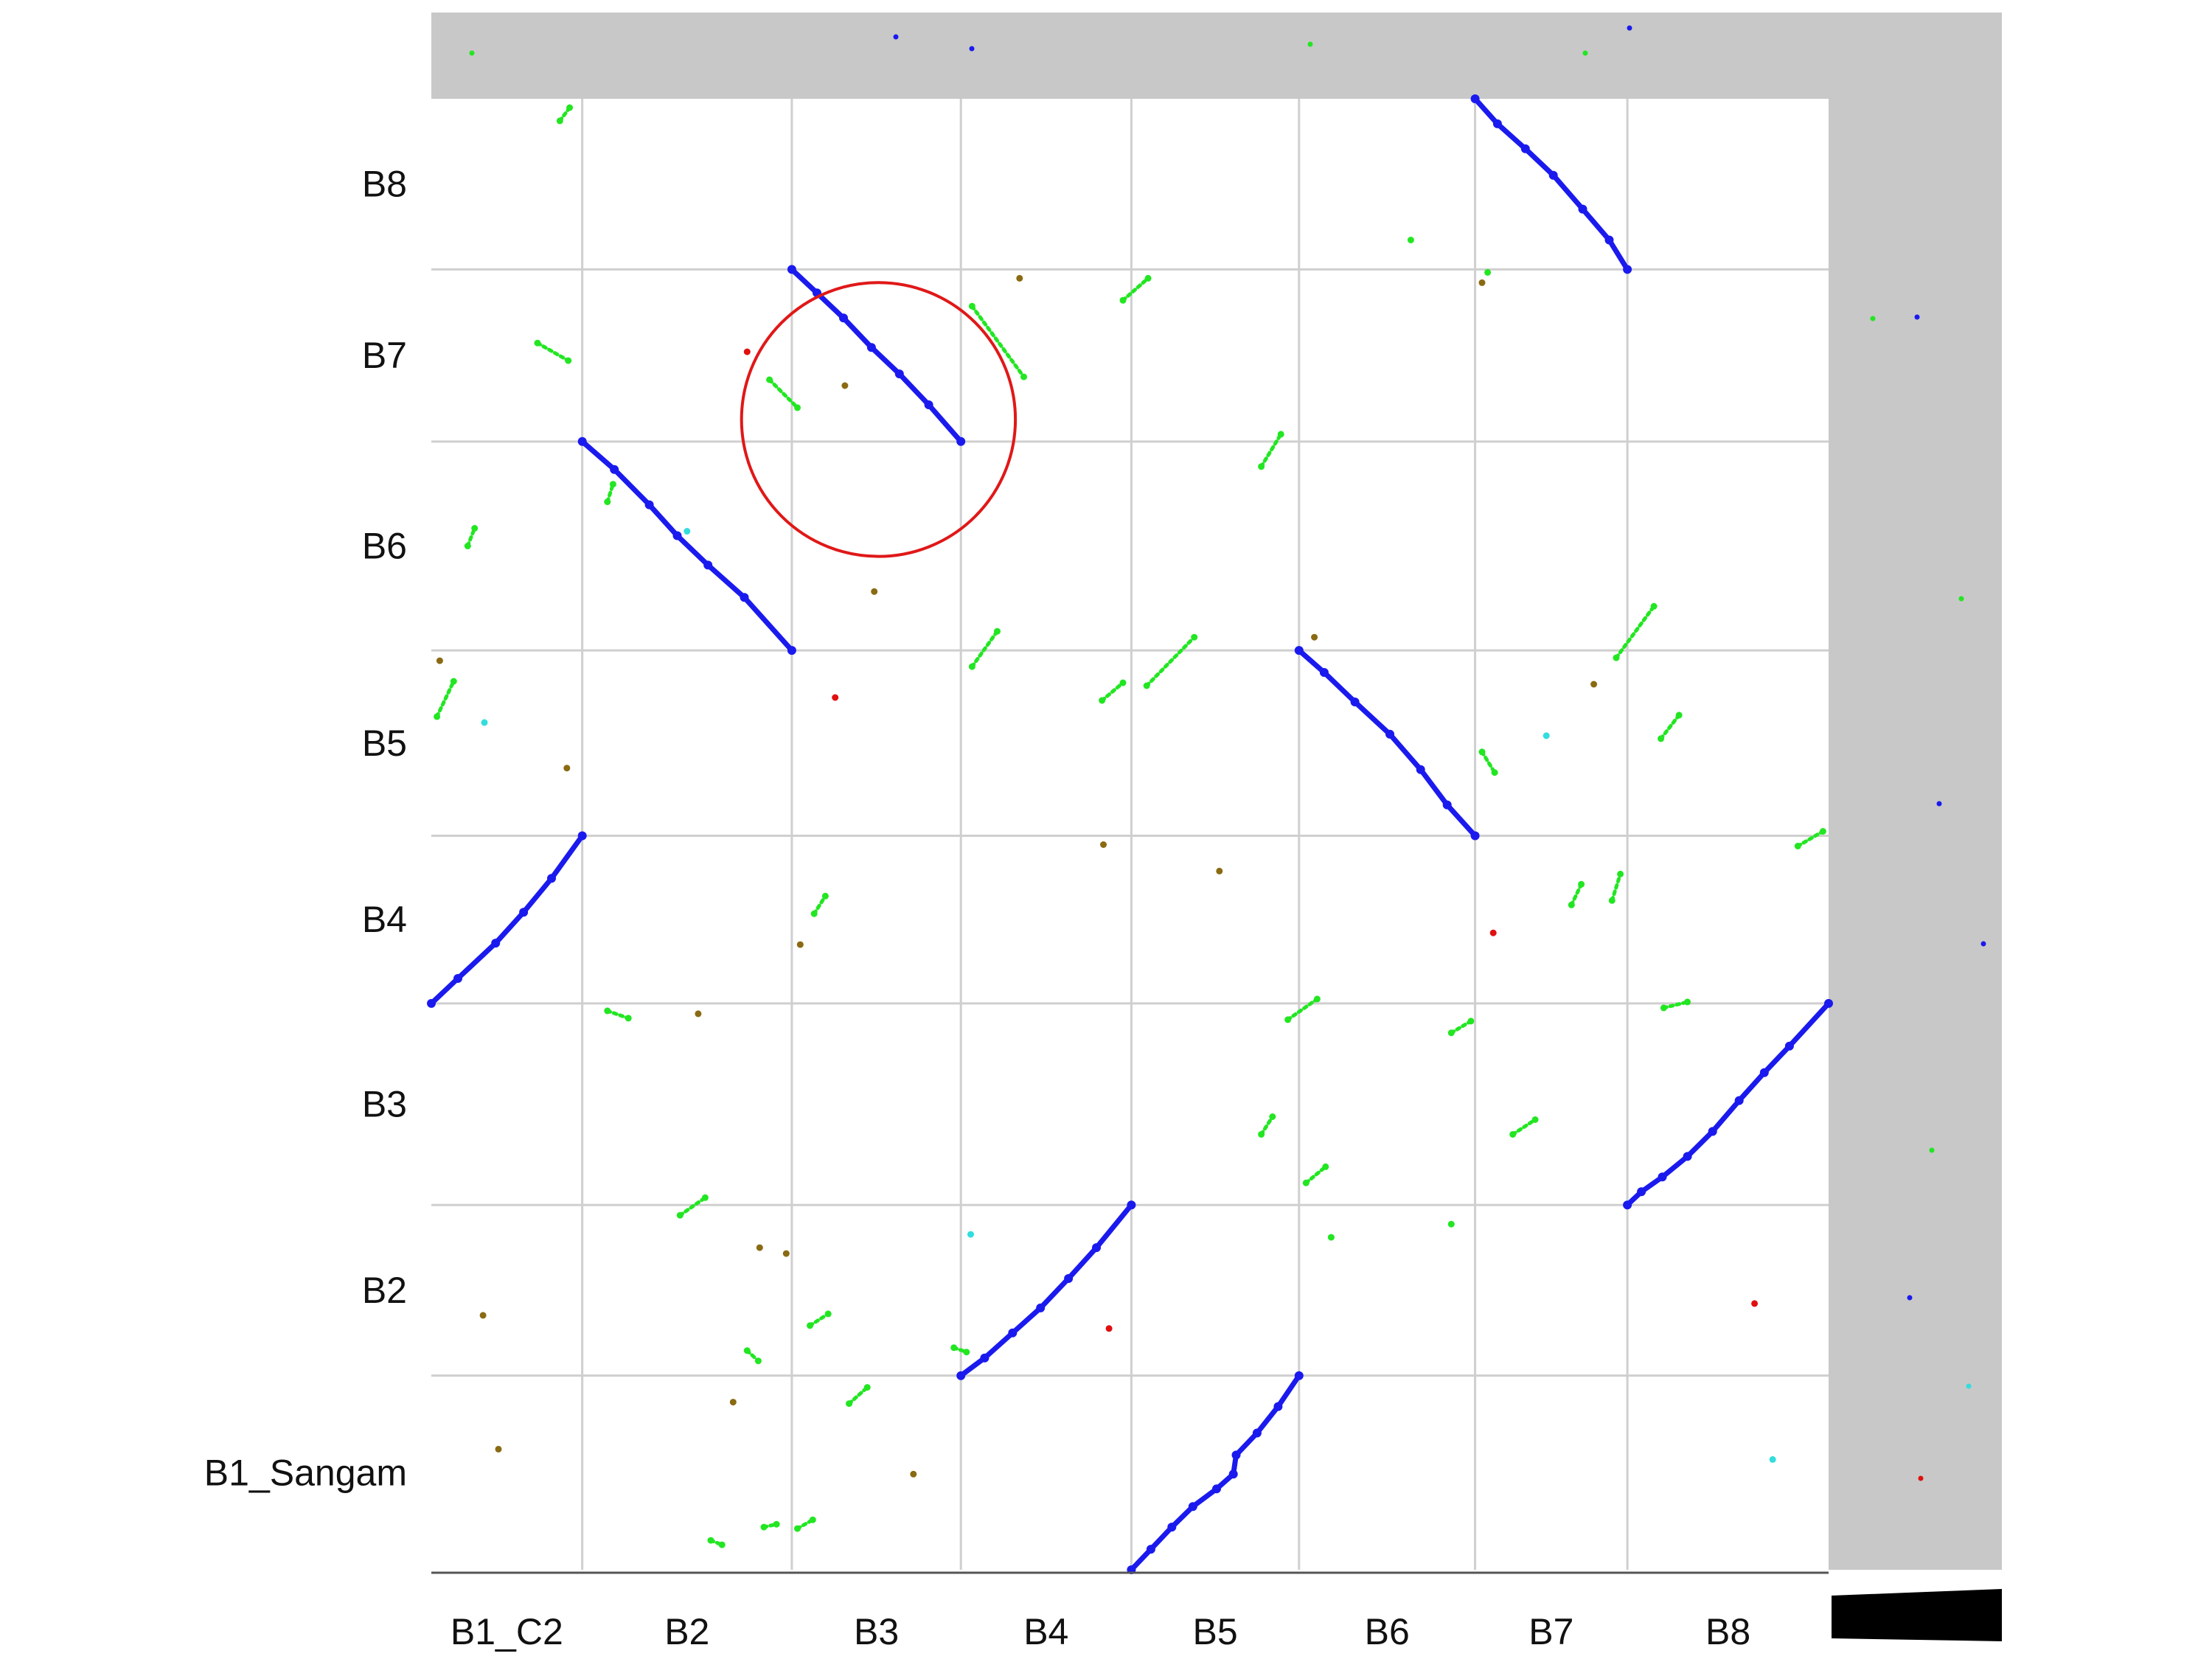  Describe the element at coordinates (876, 1631) in the screenshot. I see `x-tick-label: B3` at that location.